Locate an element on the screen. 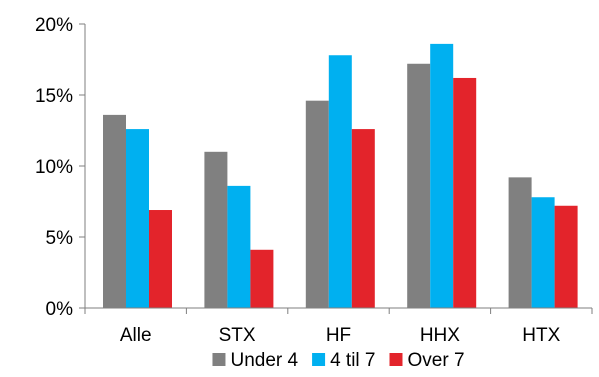  legend-label-2: 4 til 7 is located at coordinates (352, 360).